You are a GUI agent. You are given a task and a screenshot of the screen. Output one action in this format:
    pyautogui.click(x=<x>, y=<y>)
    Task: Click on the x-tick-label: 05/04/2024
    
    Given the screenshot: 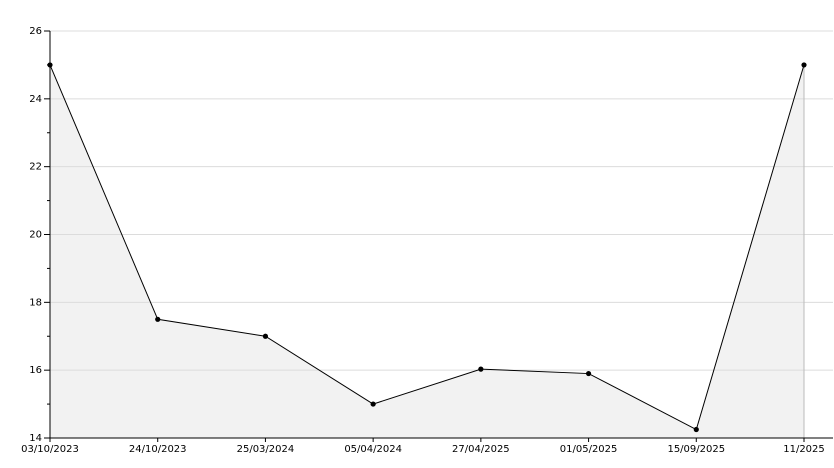 What is the action you would take?
    pyautogui.click(x=373, y=449)
    